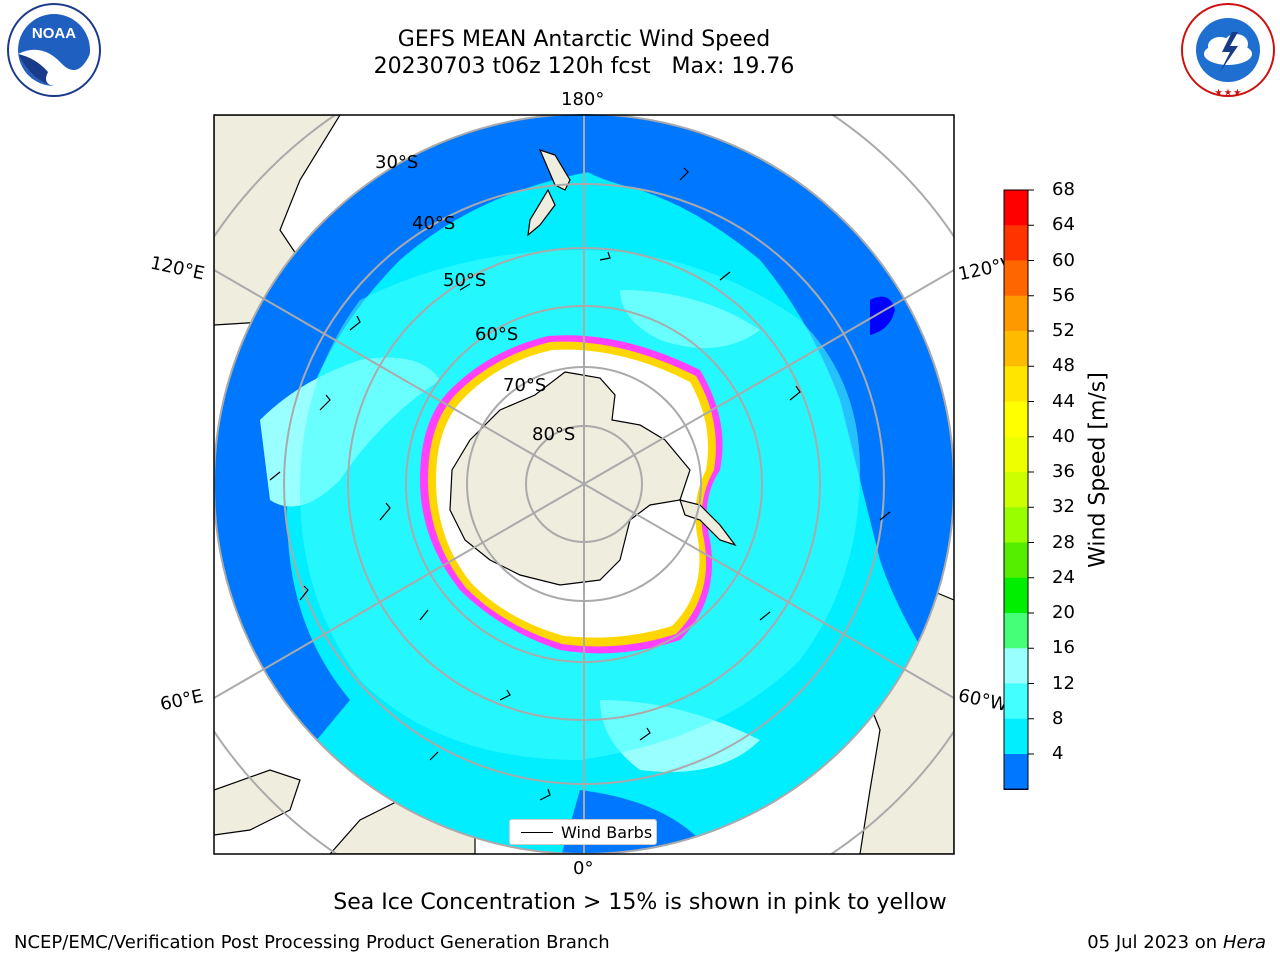 This screenshot has width=1280, height=960. What do you see at coordinates (1063, 330) in the screenshot?
I see `colorbar-tick-label: 52` at bounding box center [1063, 330].